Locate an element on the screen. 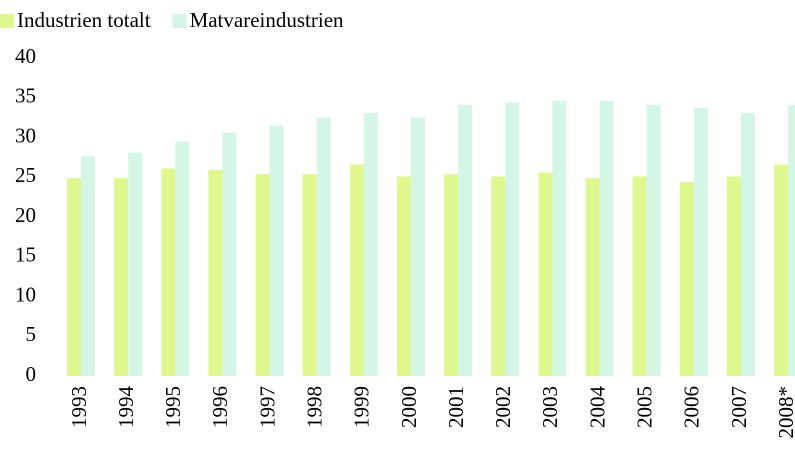 The width and height of the screenshot is (795, 461). legend-label: Industrien totalt is located at coordinates (84, 20).